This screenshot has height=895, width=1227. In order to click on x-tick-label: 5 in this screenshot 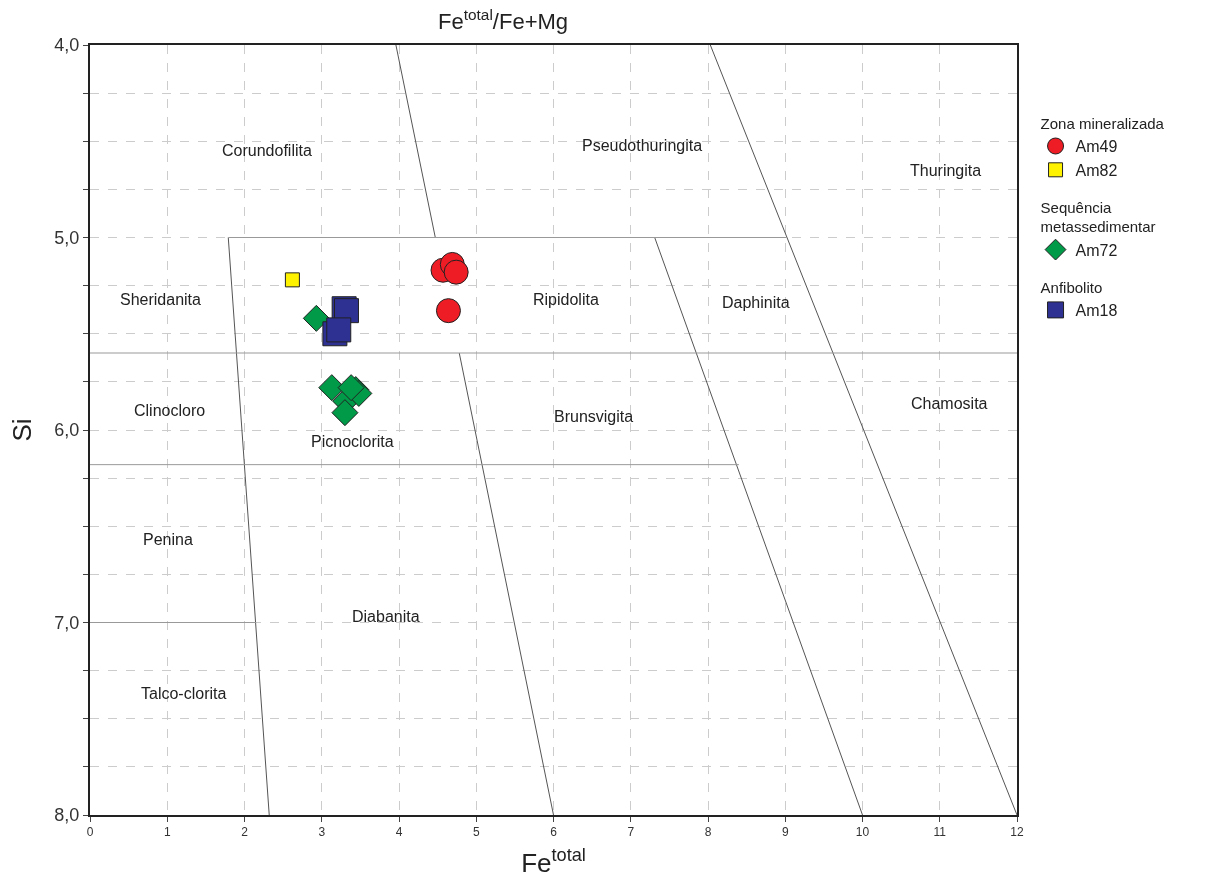, I will do `click(476, 832)`.